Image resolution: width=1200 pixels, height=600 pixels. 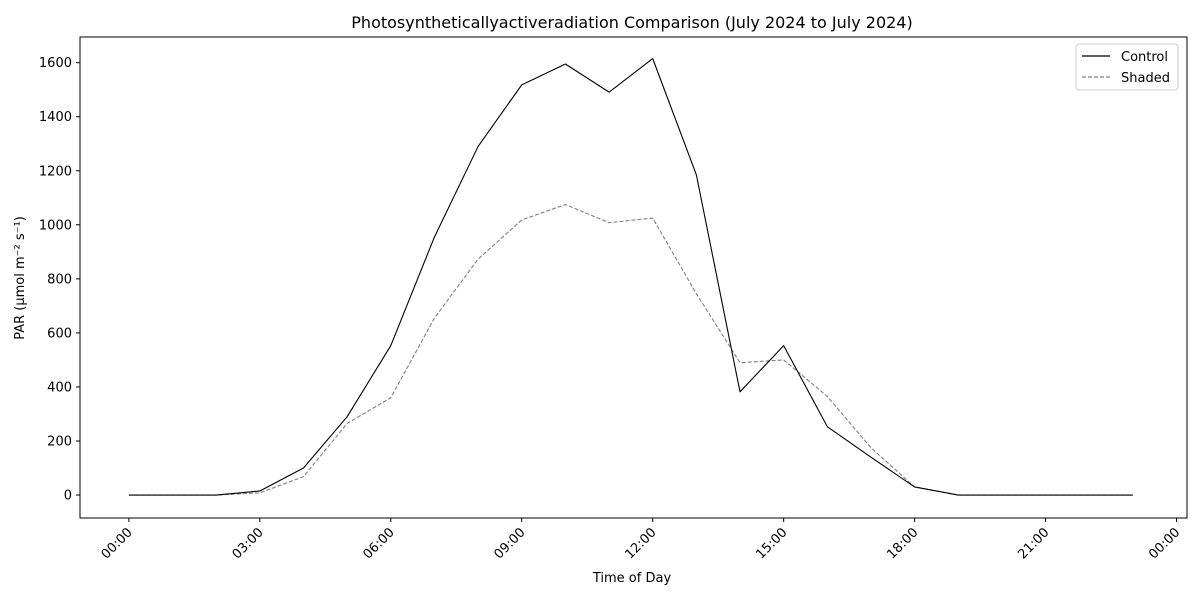 What do you see at coordinates (379, 543) in the screenshot?
I see `x-tick-label: 06:00` at bounding box center [379, 543].